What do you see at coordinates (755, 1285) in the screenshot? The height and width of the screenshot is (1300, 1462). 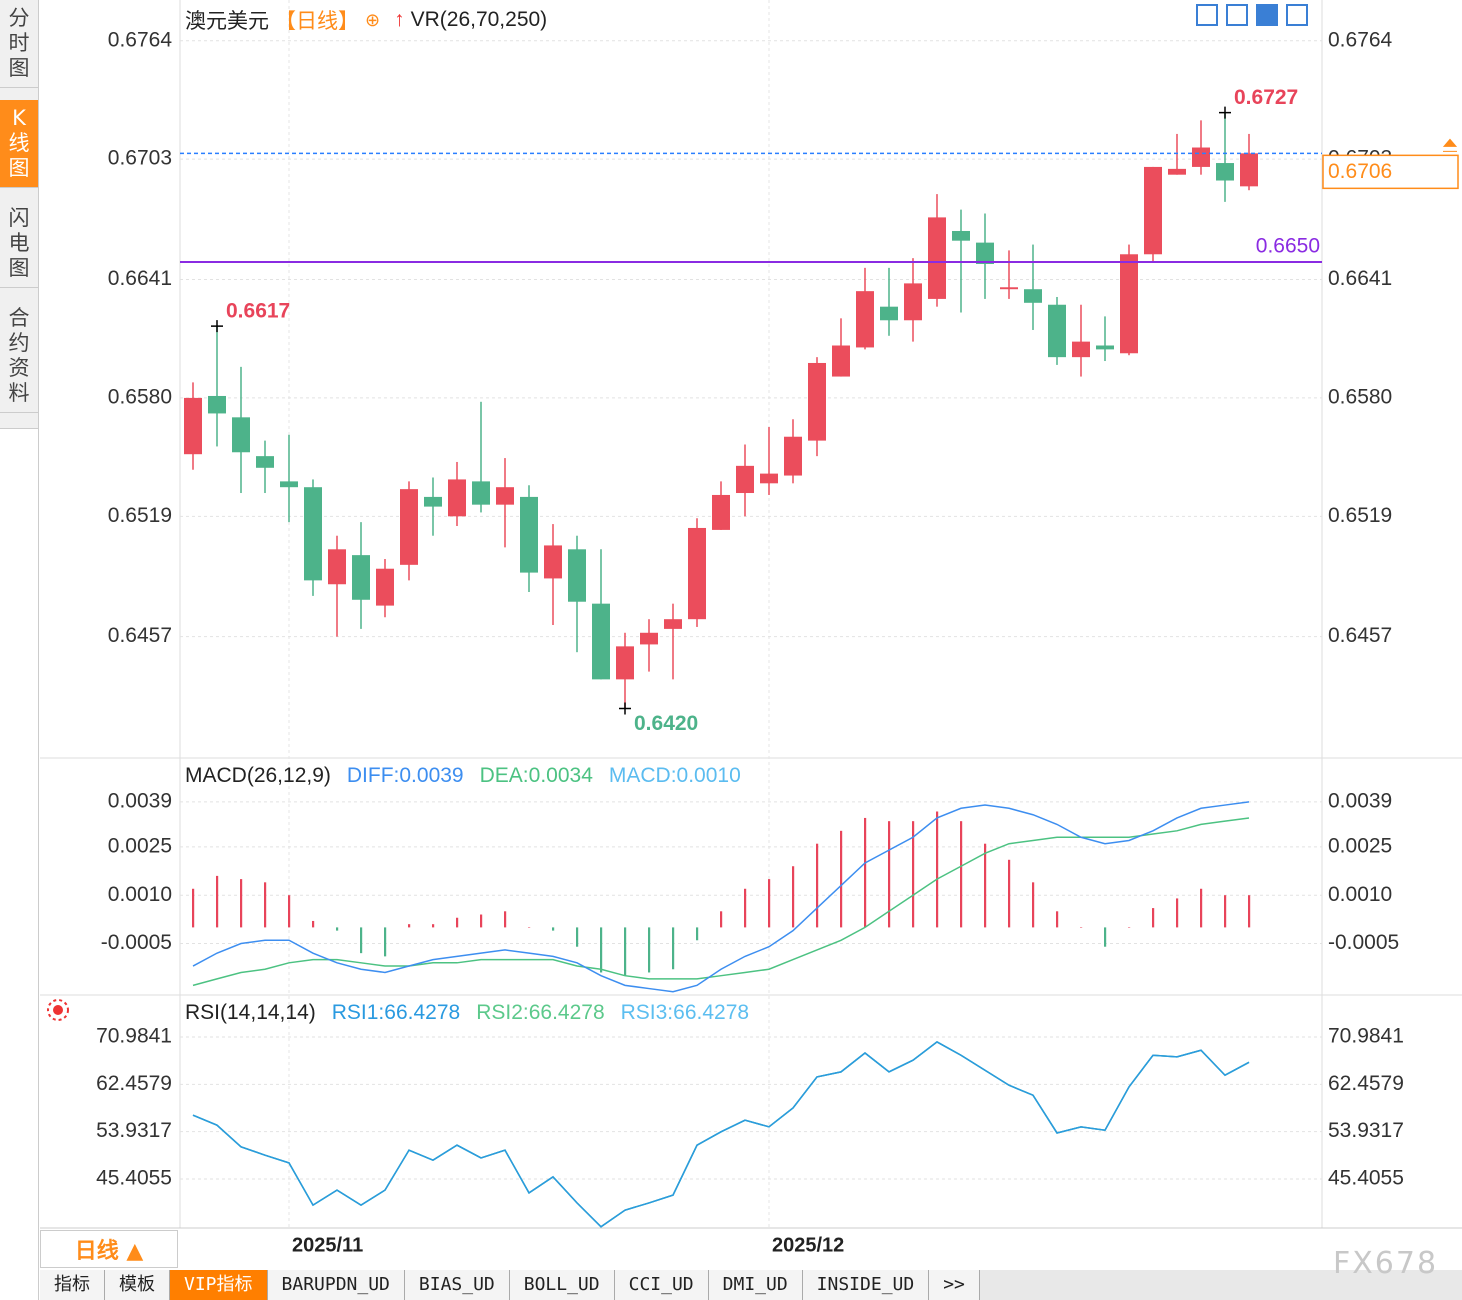 I see `indicator-tab: DMI_UD` at bounding box center [755, 1285].